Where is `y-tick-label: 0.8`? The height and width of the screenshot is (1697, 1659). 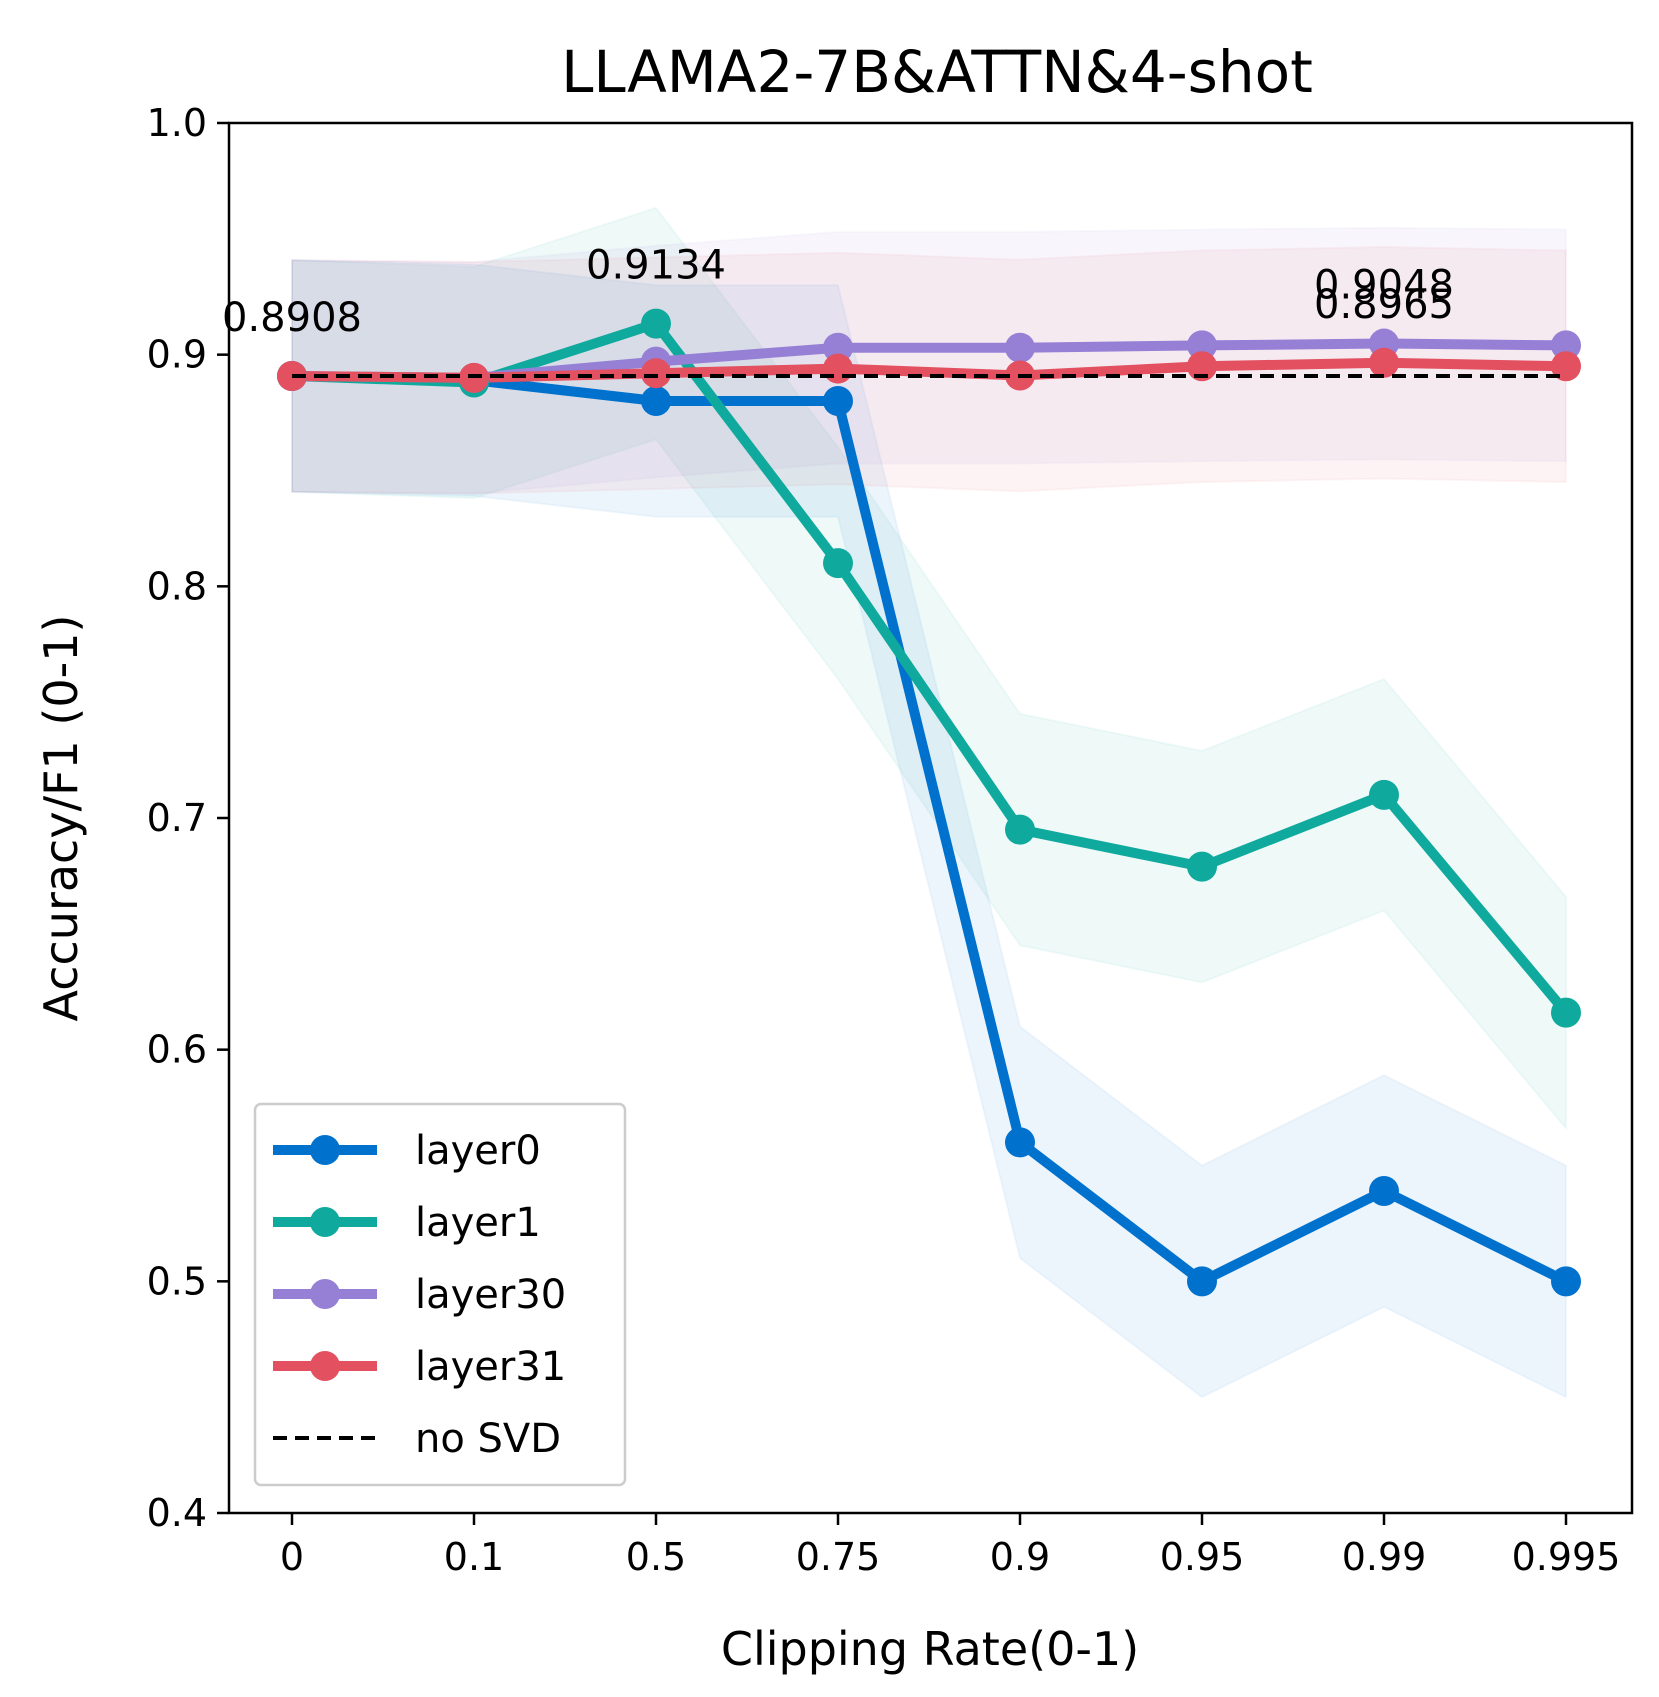
y-tick-label: 0.8 is located at coordinates (177, 586).